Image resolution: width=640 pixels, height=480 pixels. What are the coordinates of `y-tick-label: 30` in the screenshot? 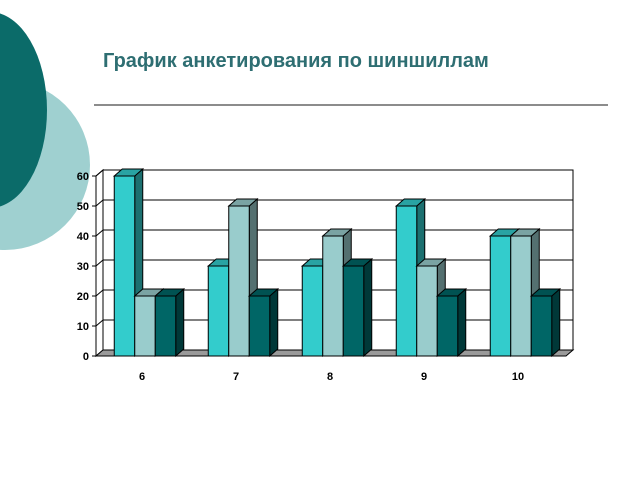 It's located at (83, 267).